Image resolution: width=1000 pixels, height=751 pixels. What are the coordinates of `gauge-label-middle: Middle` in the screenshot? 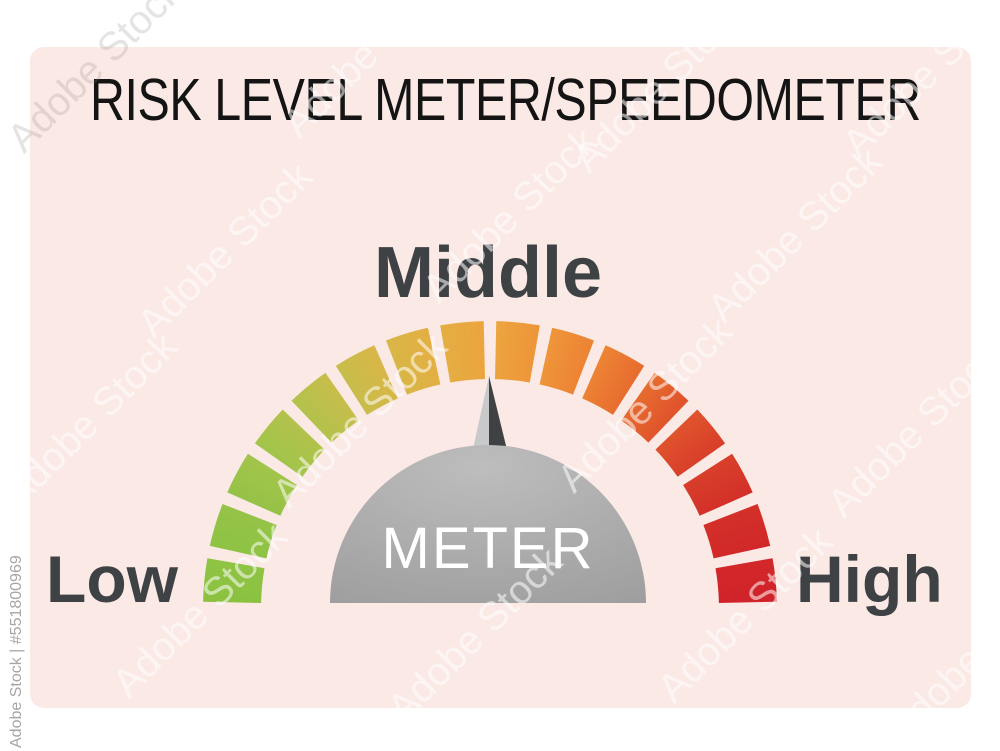 It's located at (488, 273).